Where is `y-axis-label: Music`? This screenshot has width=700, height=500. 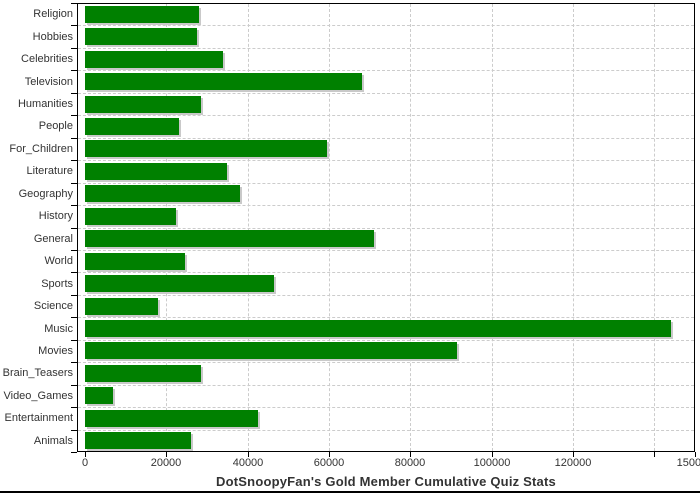
y-axis-label: Music is located at coordinates (58, 329).